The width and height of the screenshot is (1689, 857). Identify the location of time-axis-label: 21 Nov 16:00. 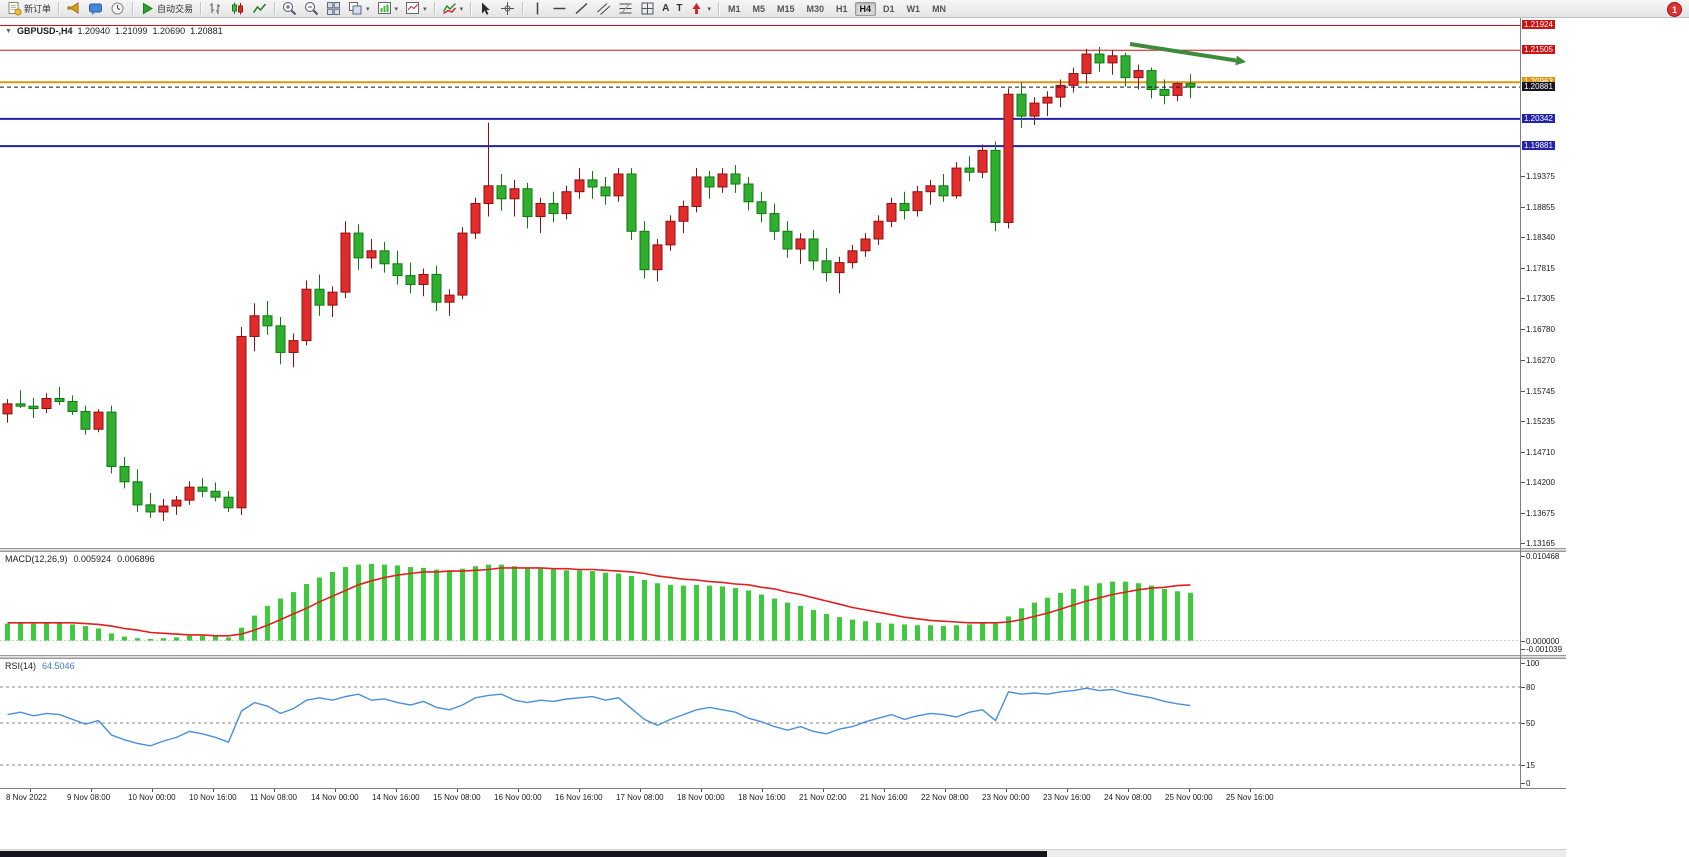
(884, 797).